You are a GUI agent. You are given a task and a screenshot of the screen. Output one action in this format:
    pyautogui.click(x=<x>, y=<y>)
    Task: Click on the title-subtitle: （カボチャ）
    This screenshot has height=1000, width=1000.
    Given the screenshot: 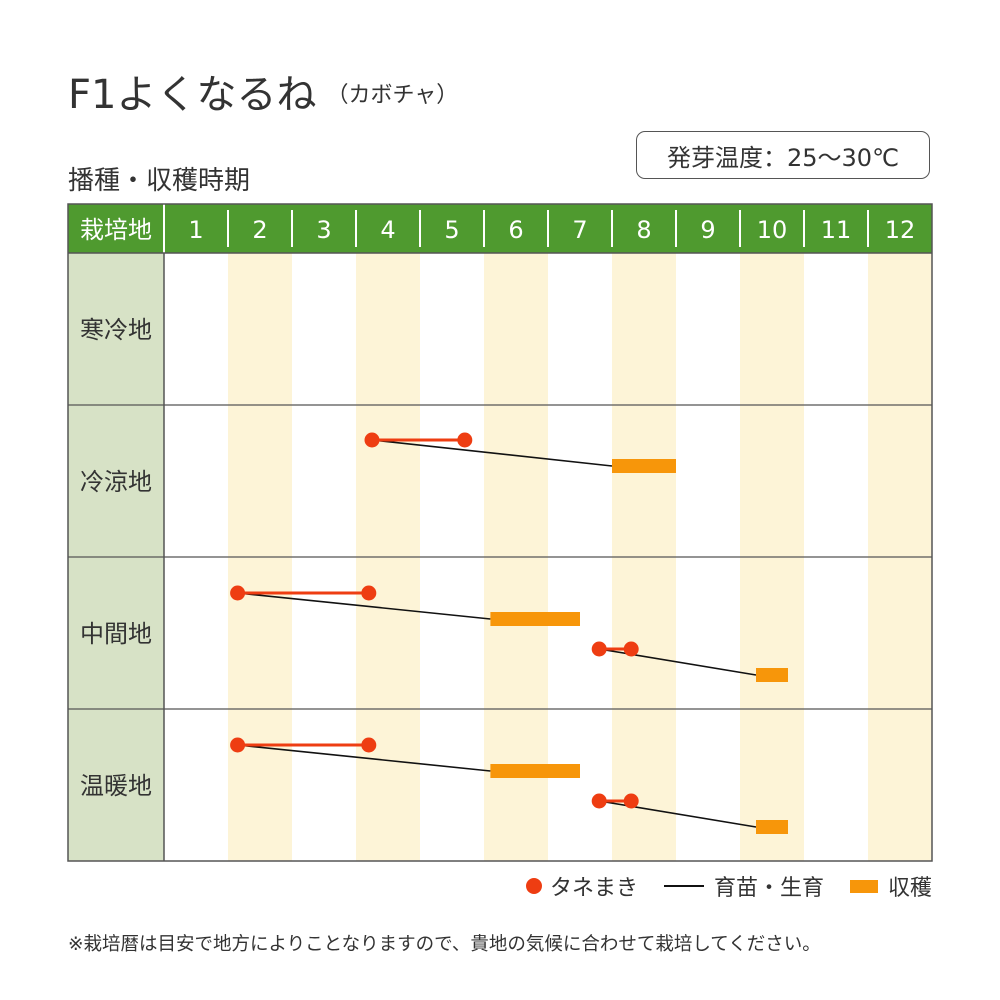 What is the action you would take?
    pyautogui.click(x=392, y=95)
    